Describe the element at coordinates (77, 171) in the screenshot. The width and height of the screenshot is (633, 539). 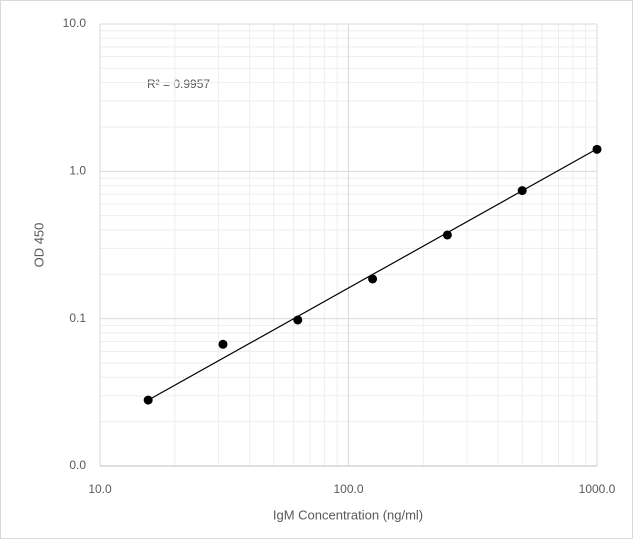
I see `y-tick-label: 1.0` at that location.